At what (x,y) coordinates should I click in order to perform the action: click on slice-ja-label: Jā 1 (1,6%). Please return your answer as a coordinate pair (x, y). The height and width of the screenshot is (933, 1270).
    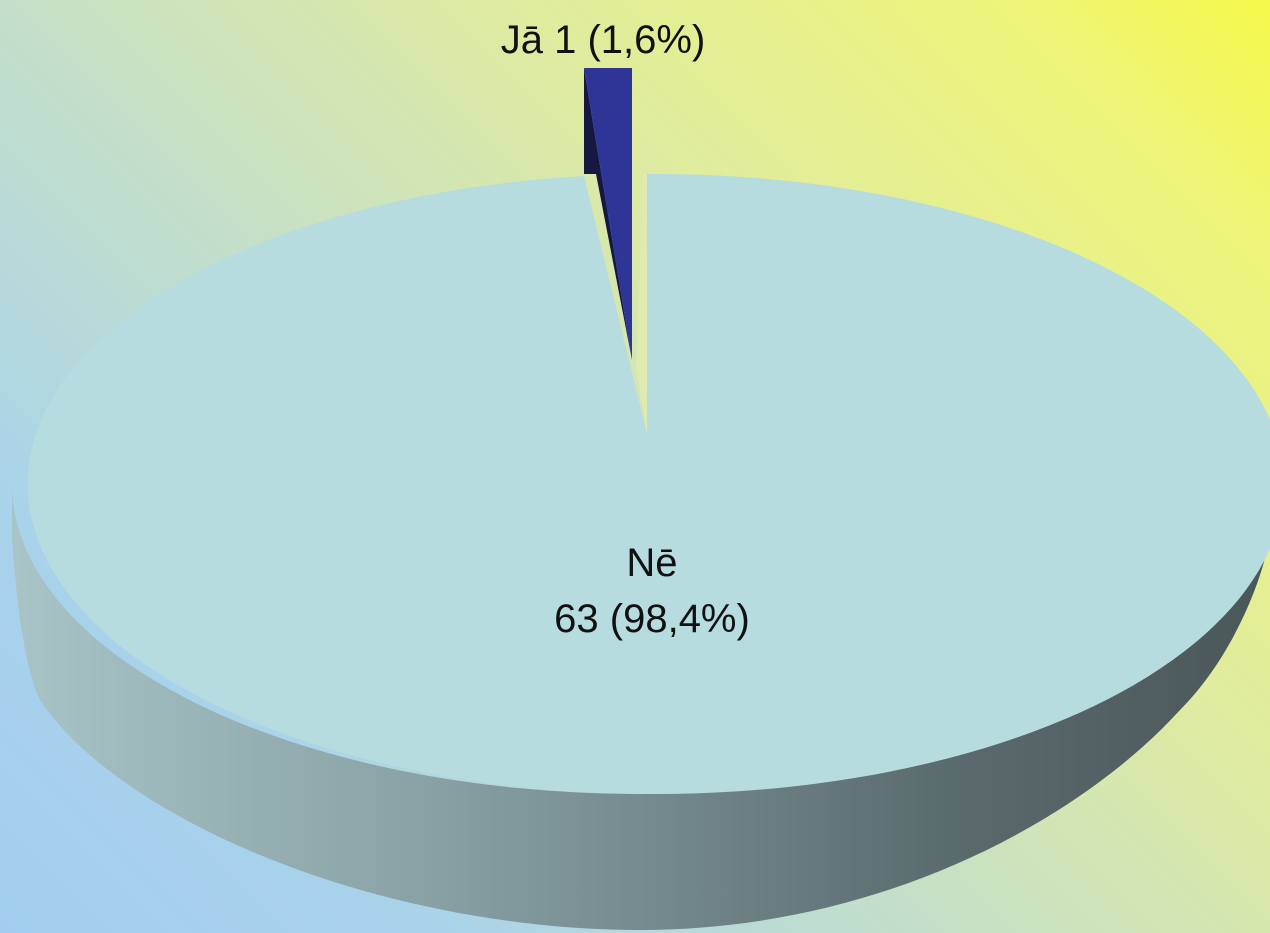
    Looking at the image, I should click on (603, 40).